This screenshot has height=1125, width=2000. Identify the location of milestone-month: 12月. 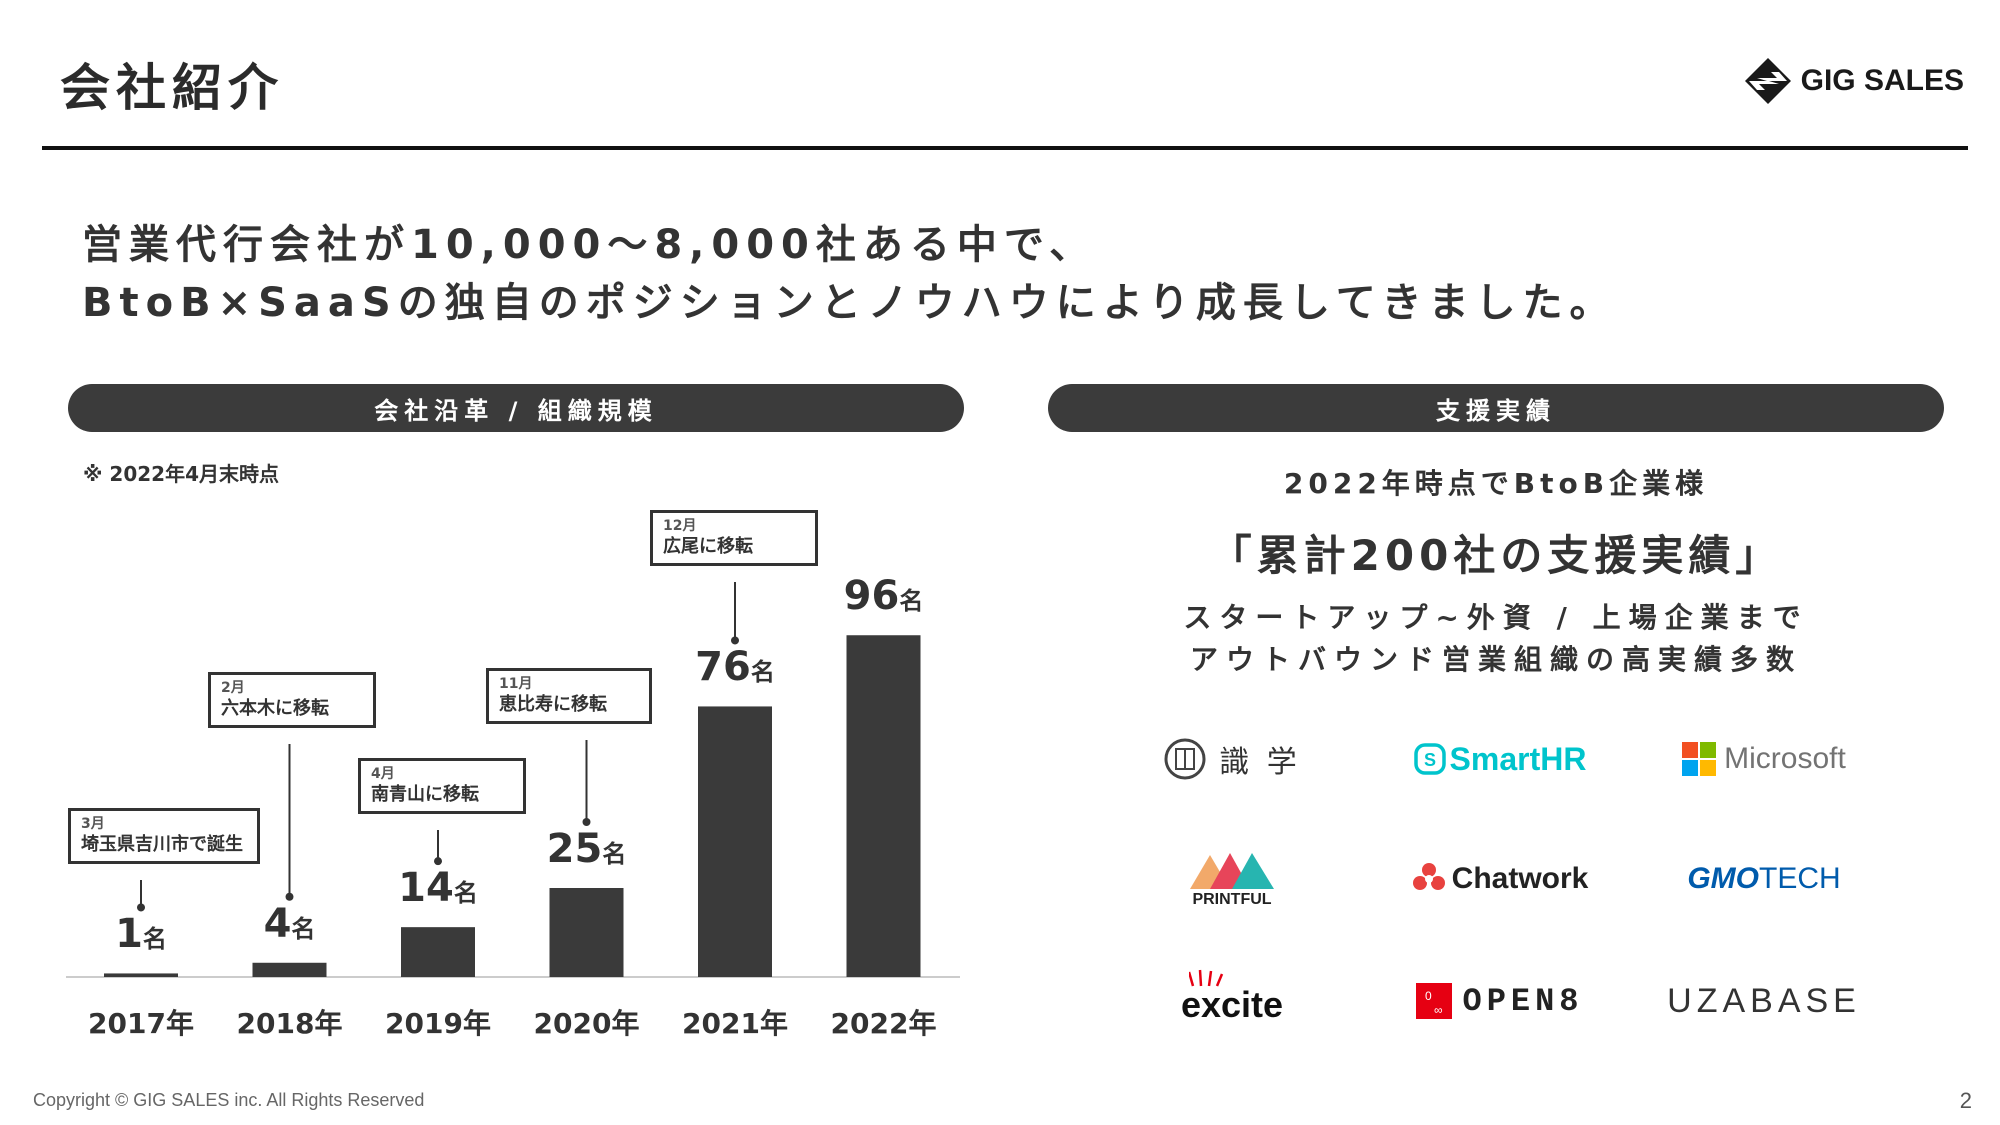
(680, 526).